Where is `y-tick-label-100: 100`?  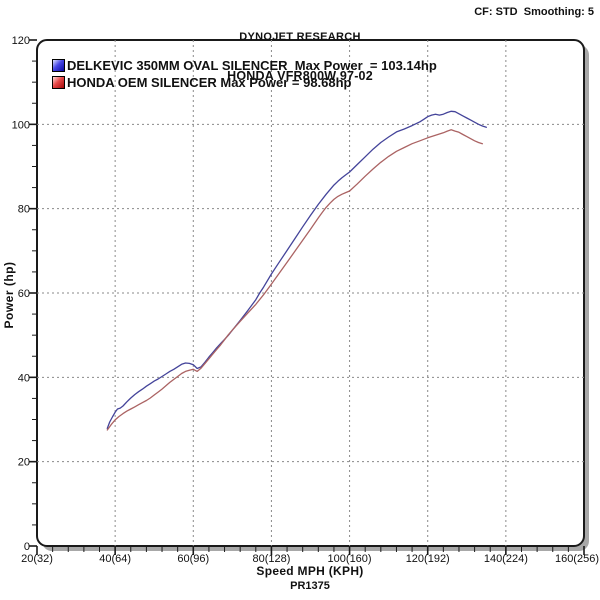
y-tick-label-100: 100 is located at coordinates (21, 125).